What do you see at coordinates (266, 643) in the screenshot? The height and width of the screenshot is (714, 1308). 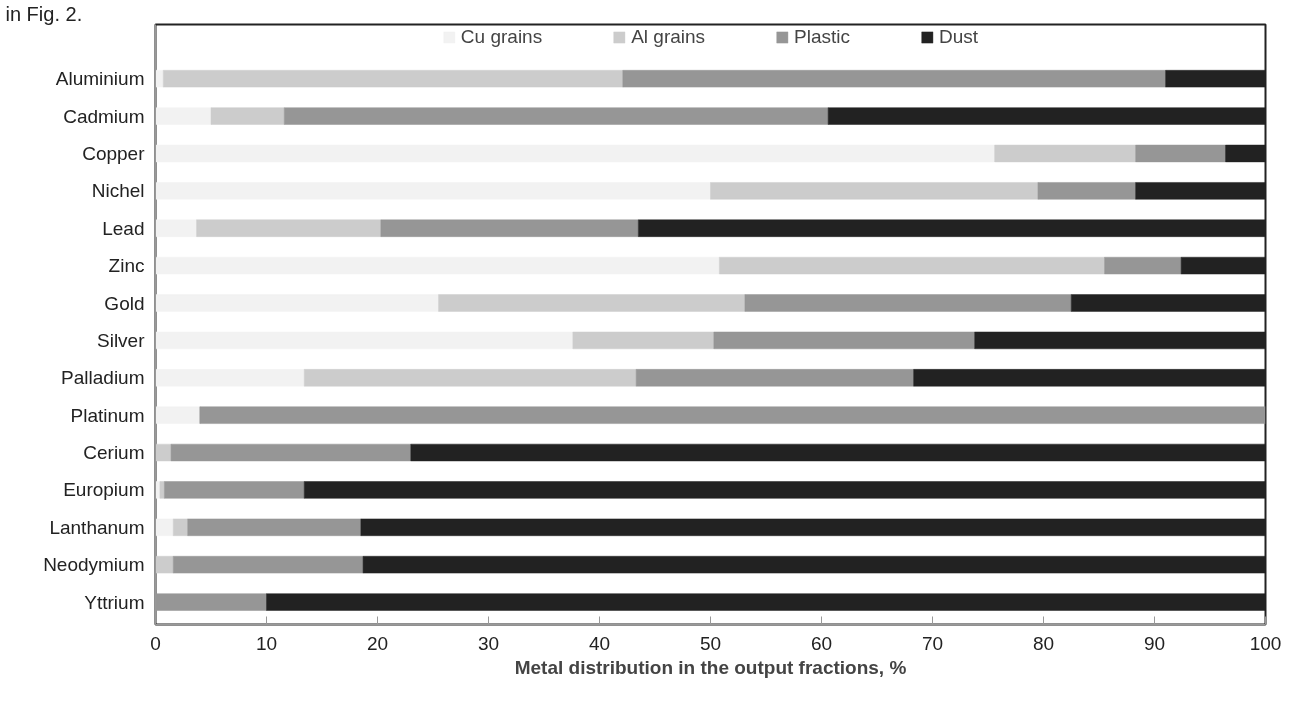 I see `x-tick-label: 10` at bounding box center [266, 643].